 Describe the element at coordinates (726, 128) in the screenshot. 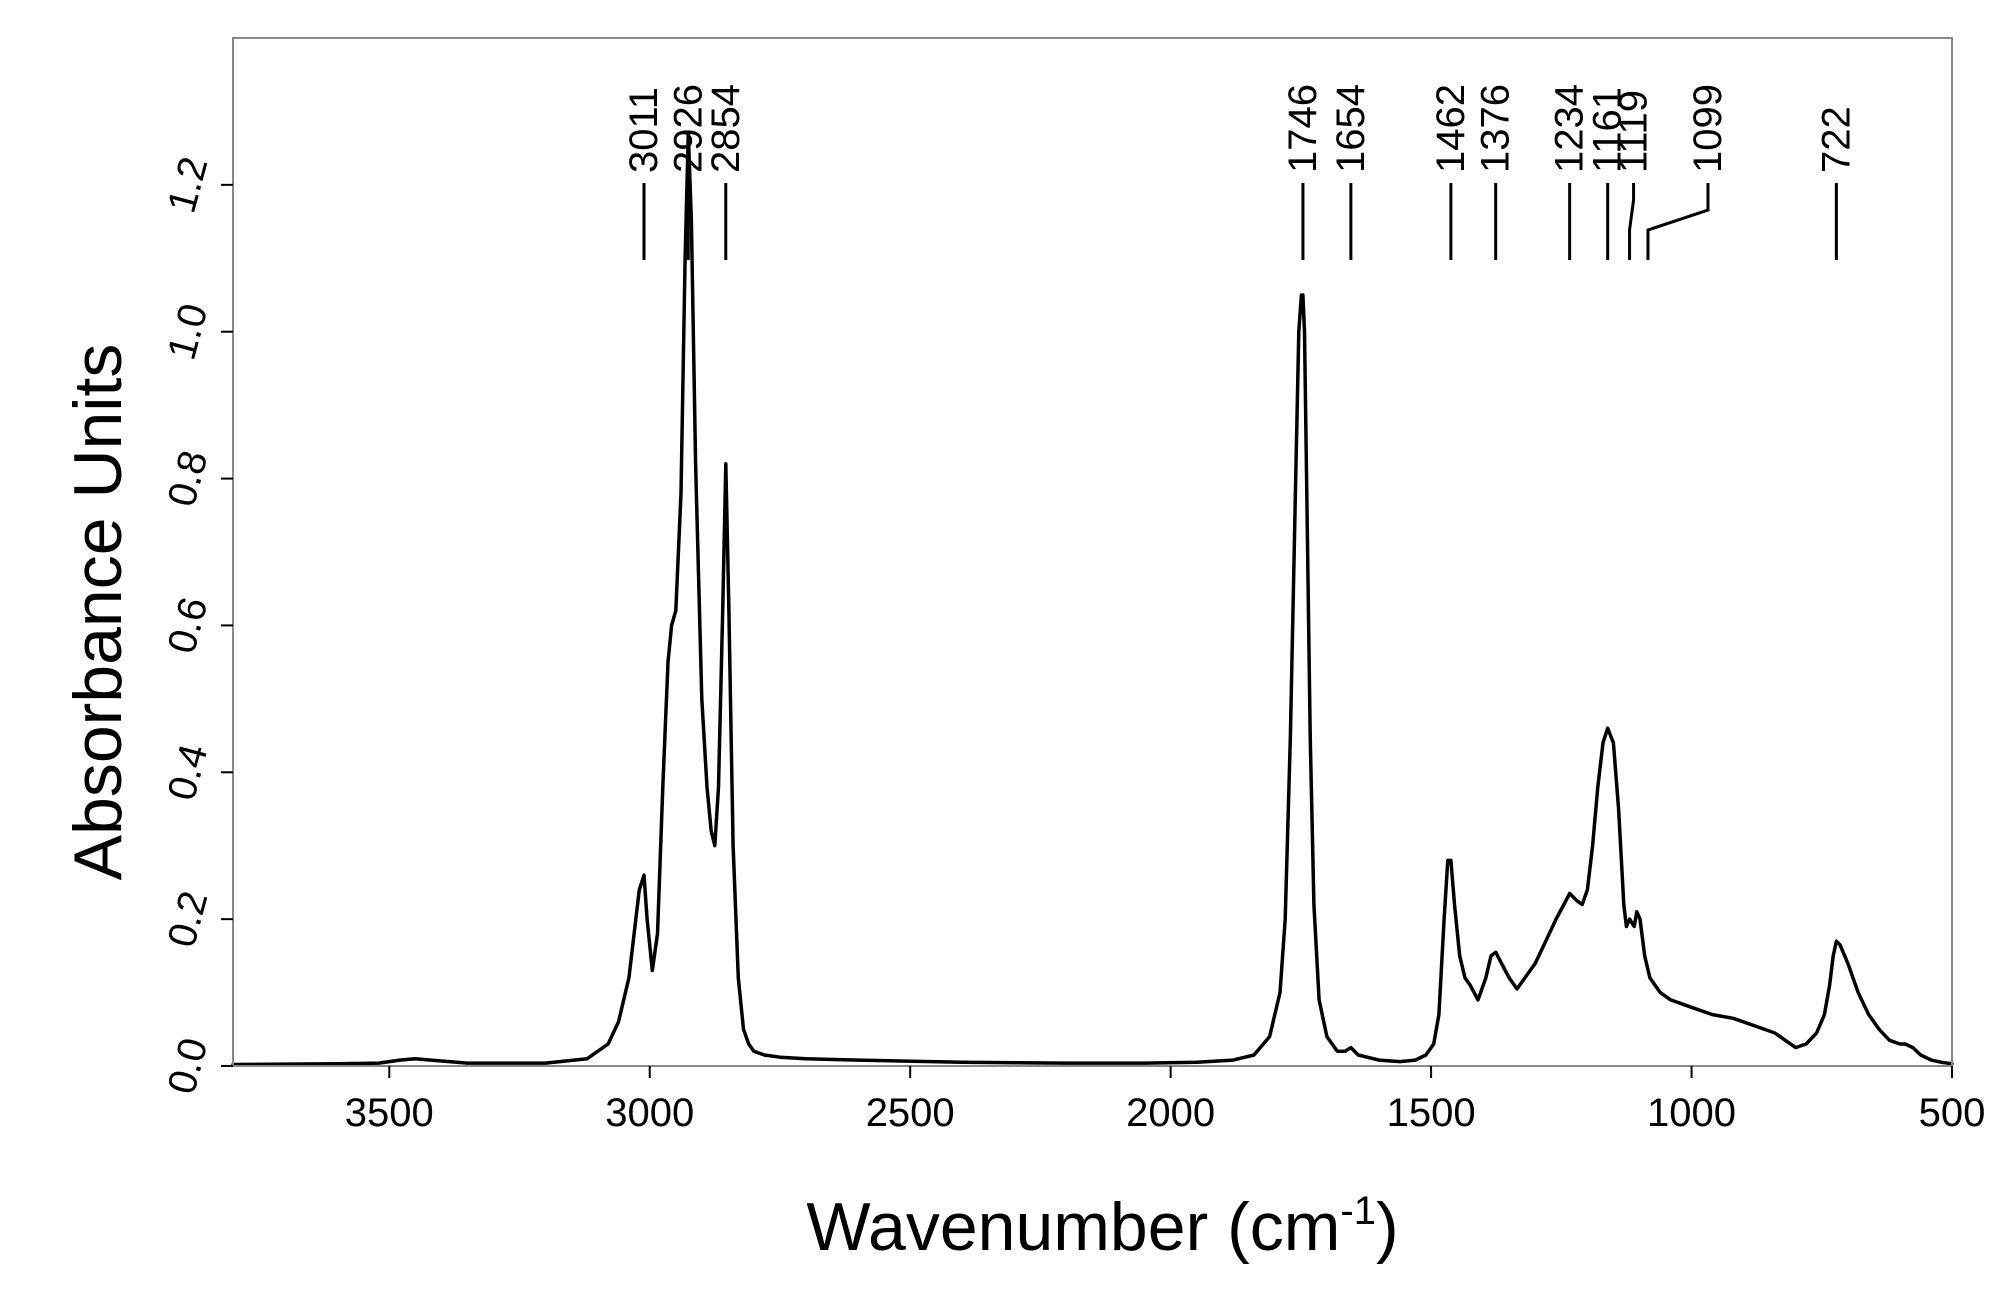

I see `peak-label: 2854` at that location.